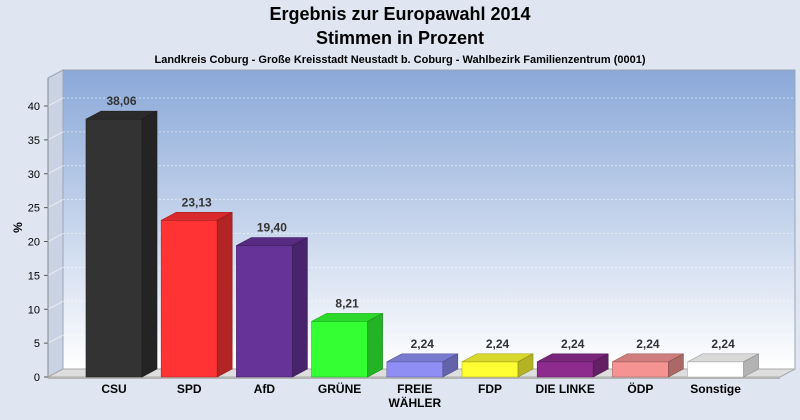 This screenshot has height=420, width=800. I want to click on data-label: 23,13, so click(197, 202).